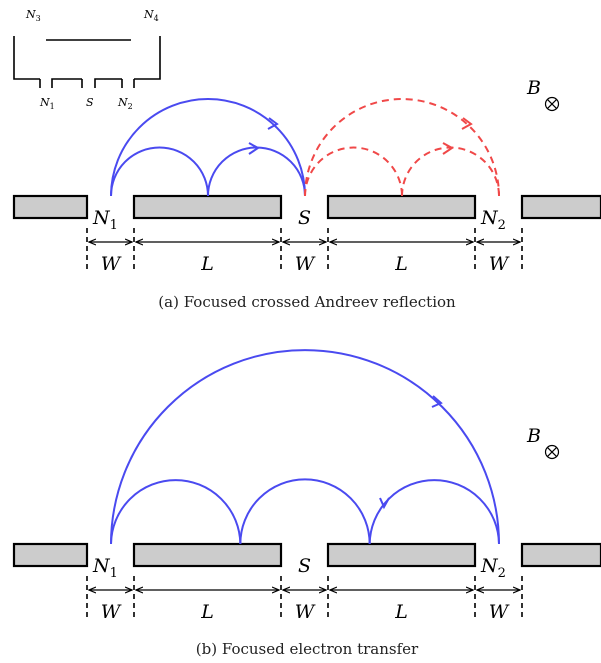 This screenshot has width=601, height=663. Describe the element at coordinates (87, 59) in the screenshot. I see `device-inset: N3 N4 N1 S N2` at that location.